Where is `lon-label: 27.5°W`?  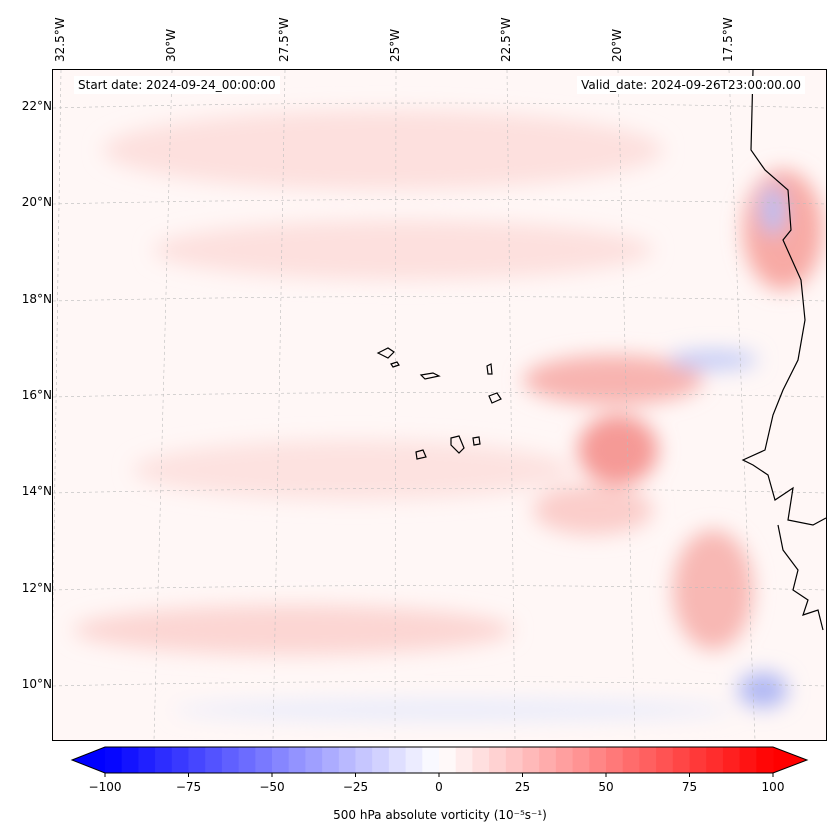 lon-label: 27.5°W is located at coordinates (284, 39).